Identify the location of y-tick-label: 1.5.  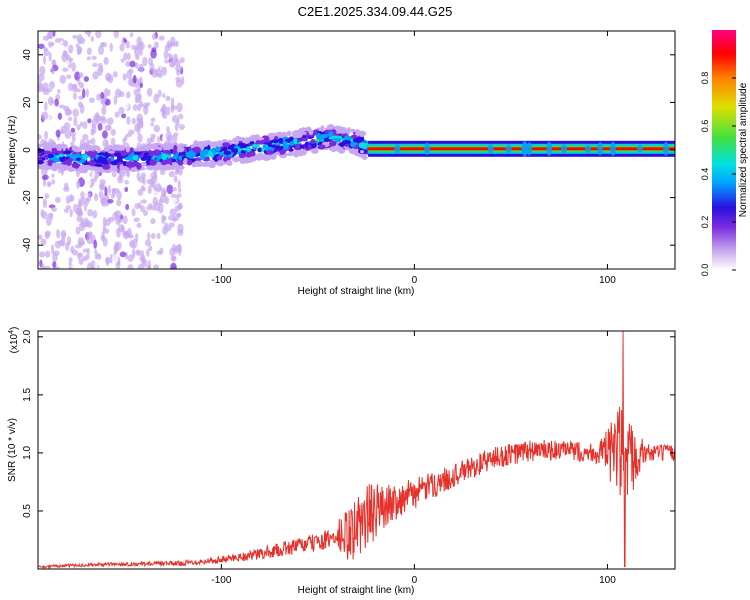
(27, 394).